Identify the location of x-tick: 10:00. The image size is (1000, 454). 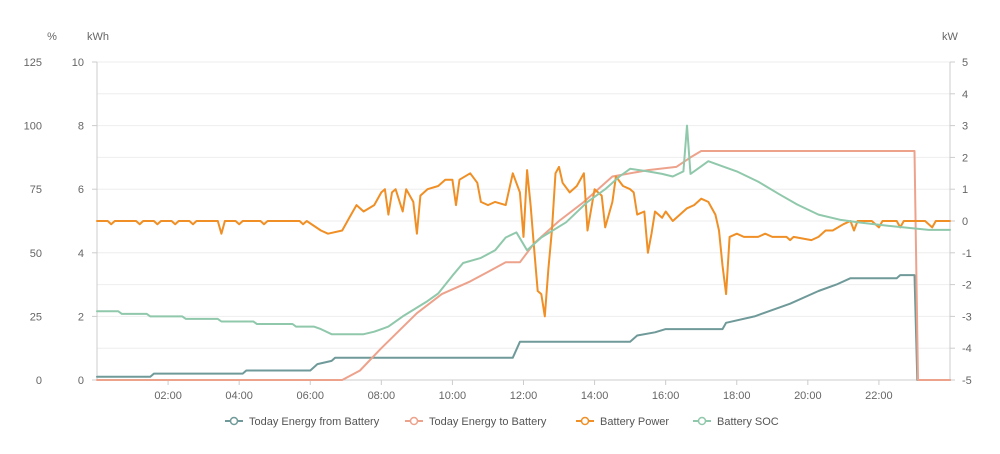
(453, 396).